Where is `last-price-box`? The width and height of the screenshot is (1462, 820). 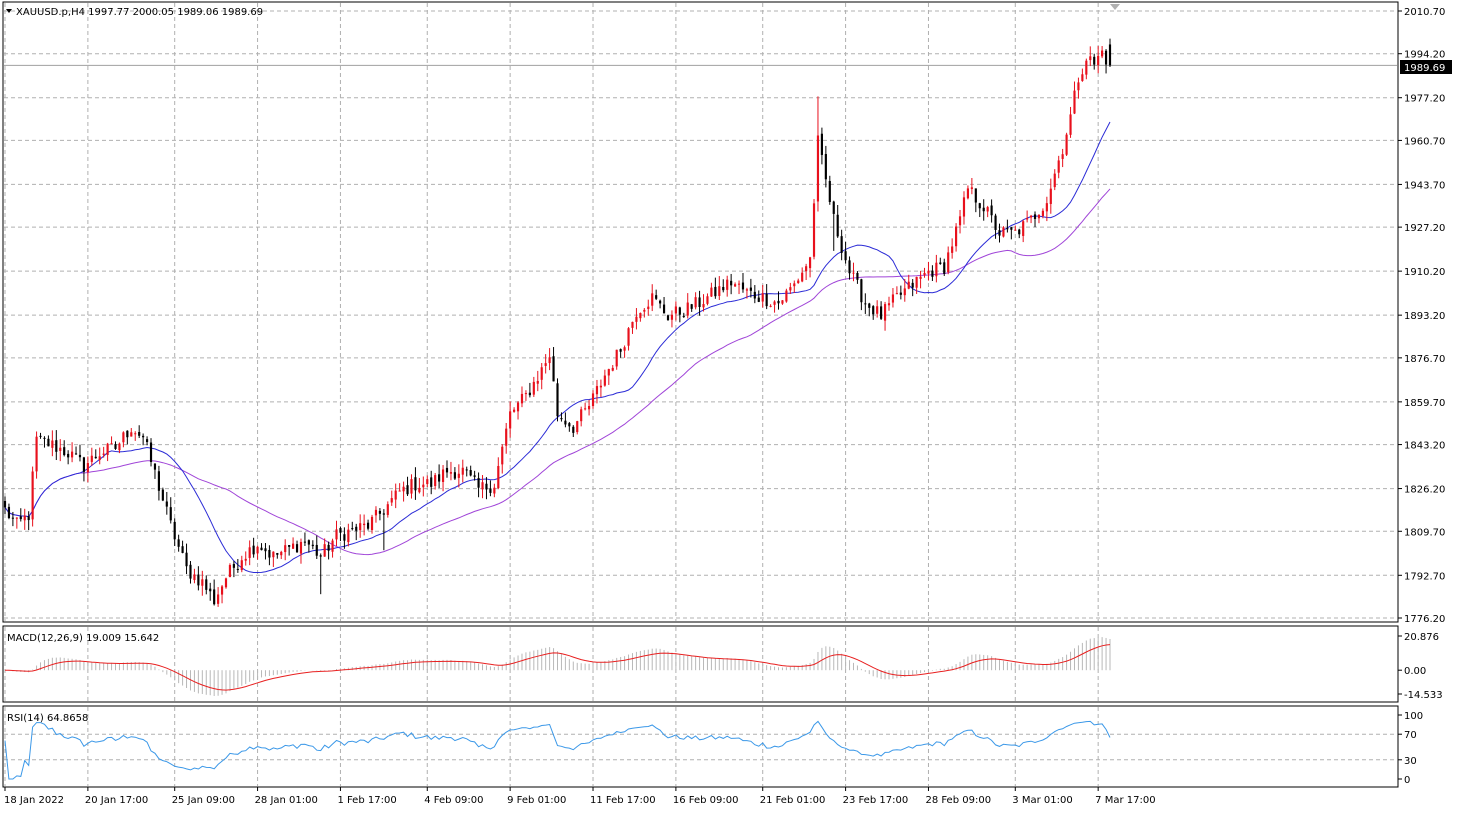
last-price-box is located at coordinates (1426, 67).